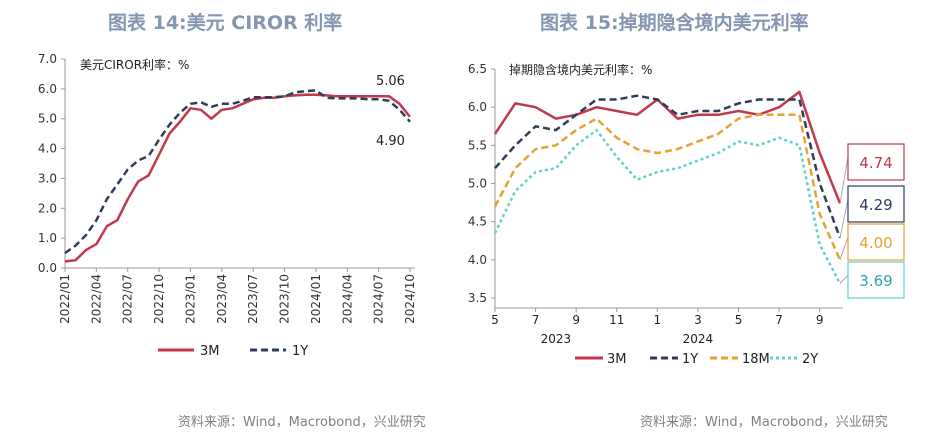 The image size is (935, 443). I want to click on y-tick-label: 7.0, so click(47, 59).